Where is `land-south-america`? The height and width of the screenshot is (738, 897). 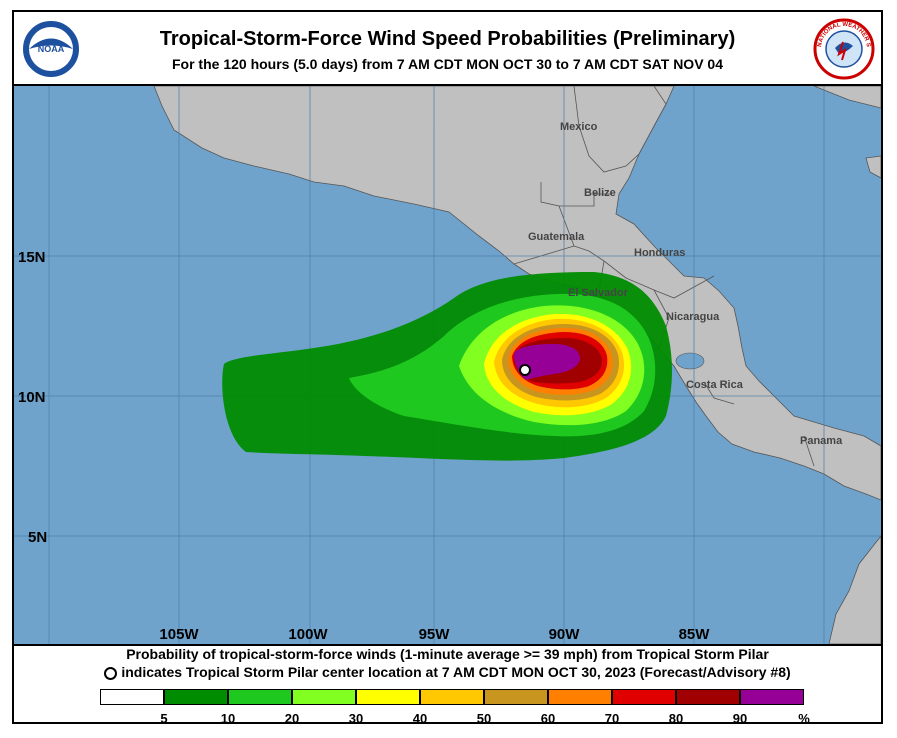
land-south-america is located at coordinates (854, 589).